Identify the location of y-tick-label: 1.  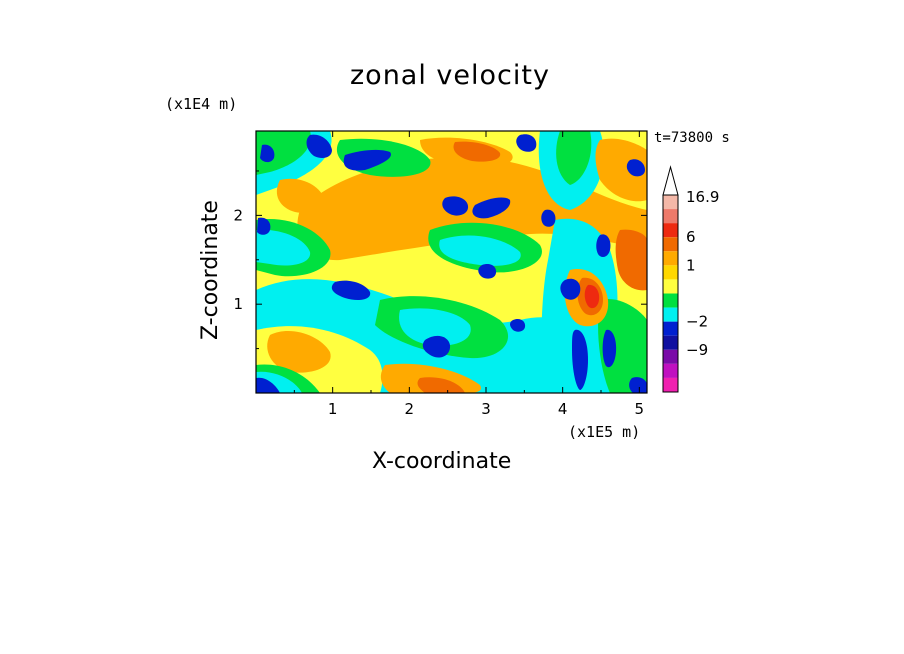
(238, 304).